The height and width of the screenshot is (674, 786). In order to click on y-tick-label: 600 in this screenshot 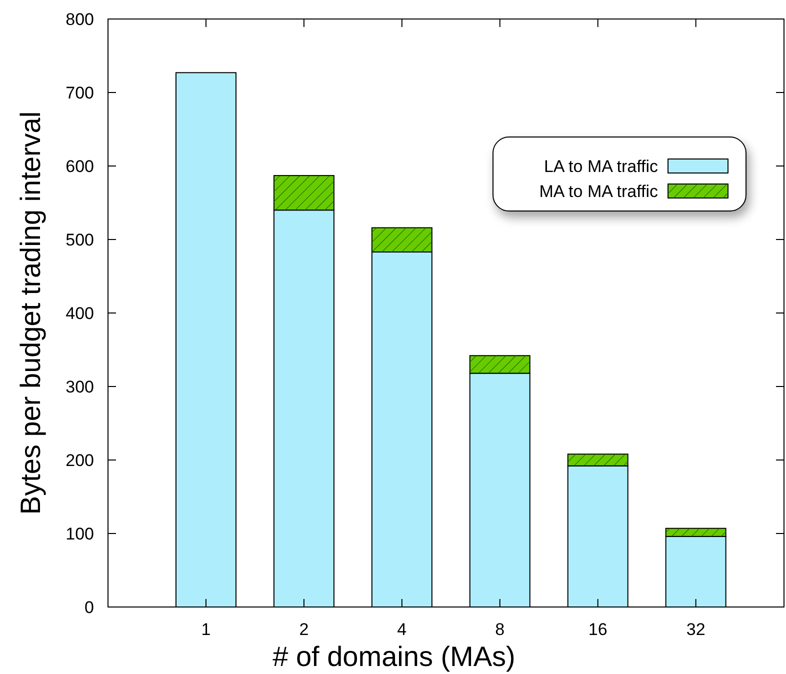, I will do `click(80, 166)`.